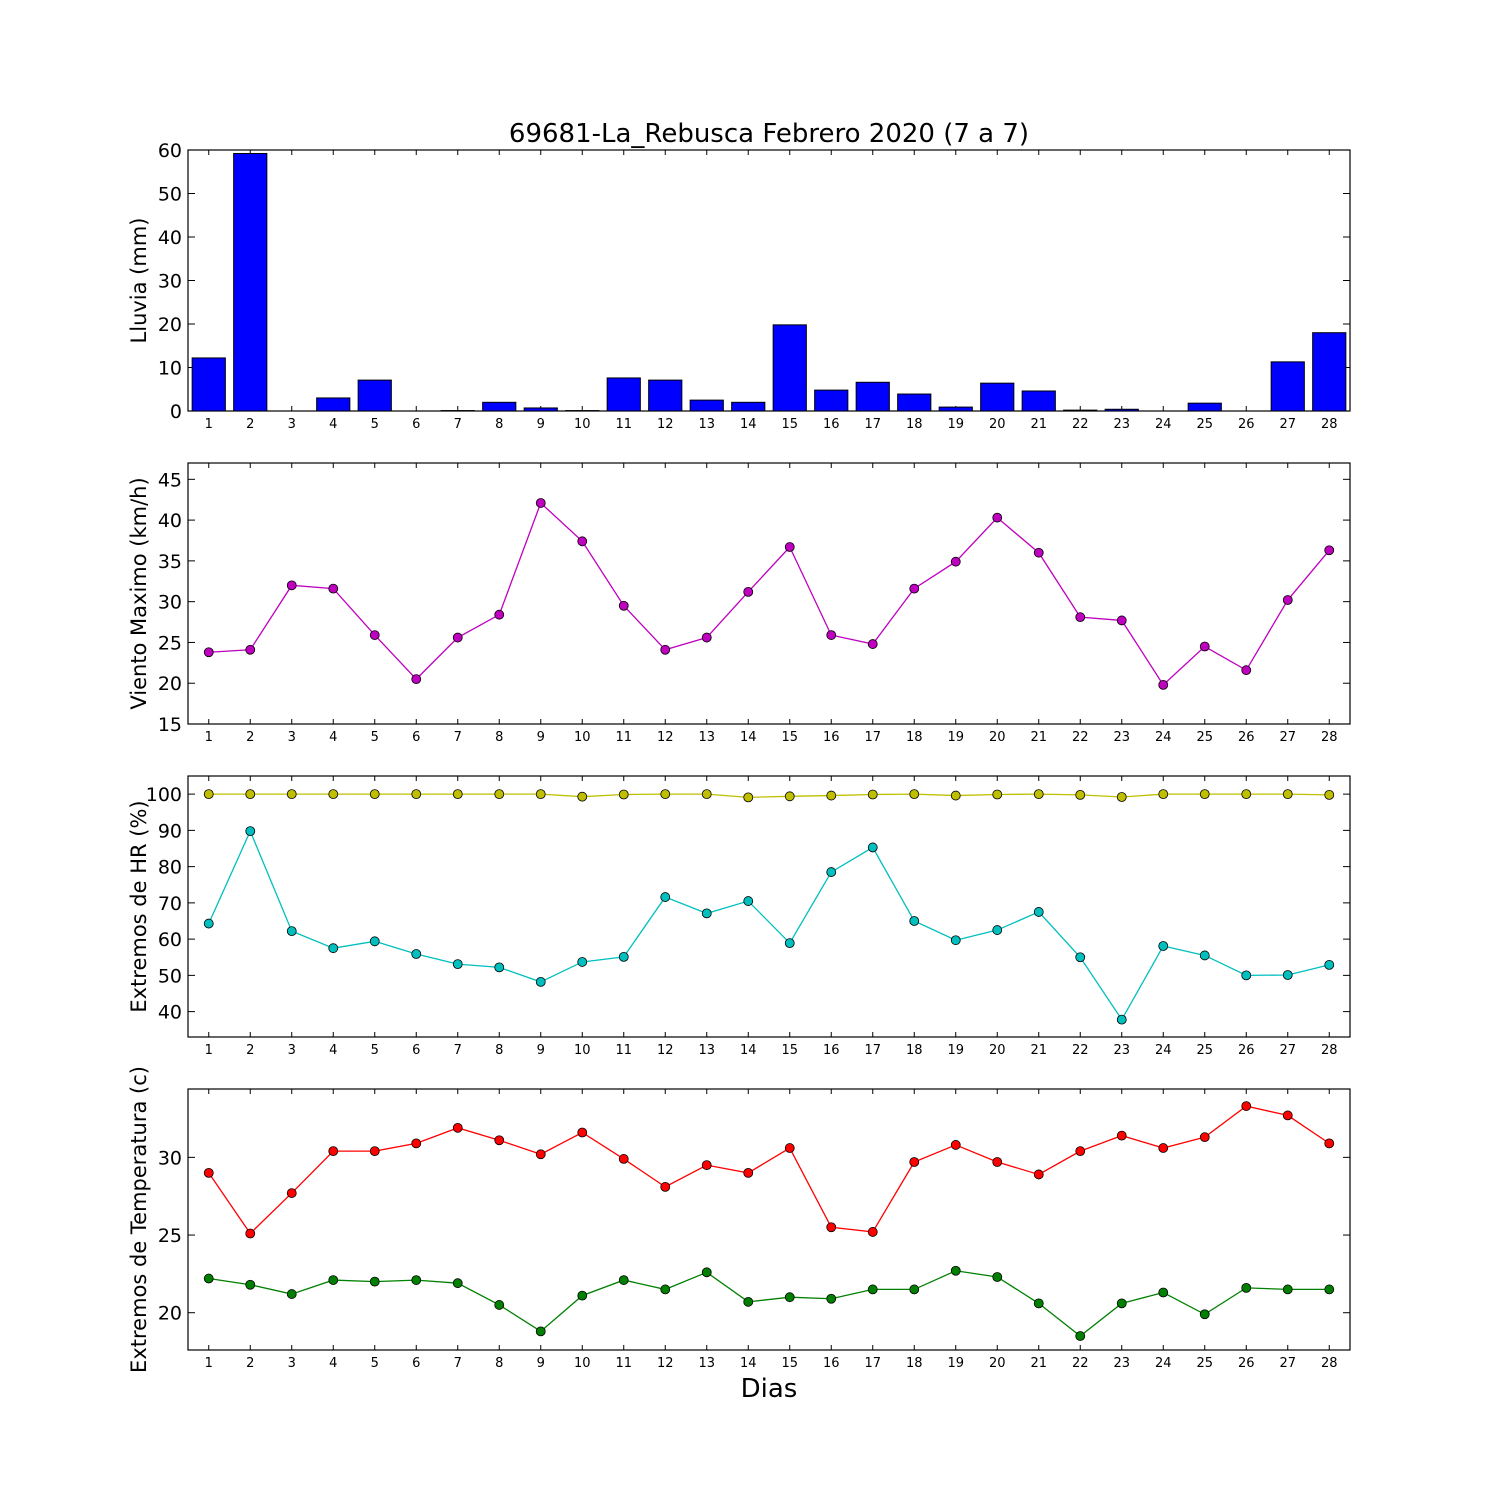 The image size is (1500, 1500). I want to click on wind-xtick-label: 21, so click(1038, 737).